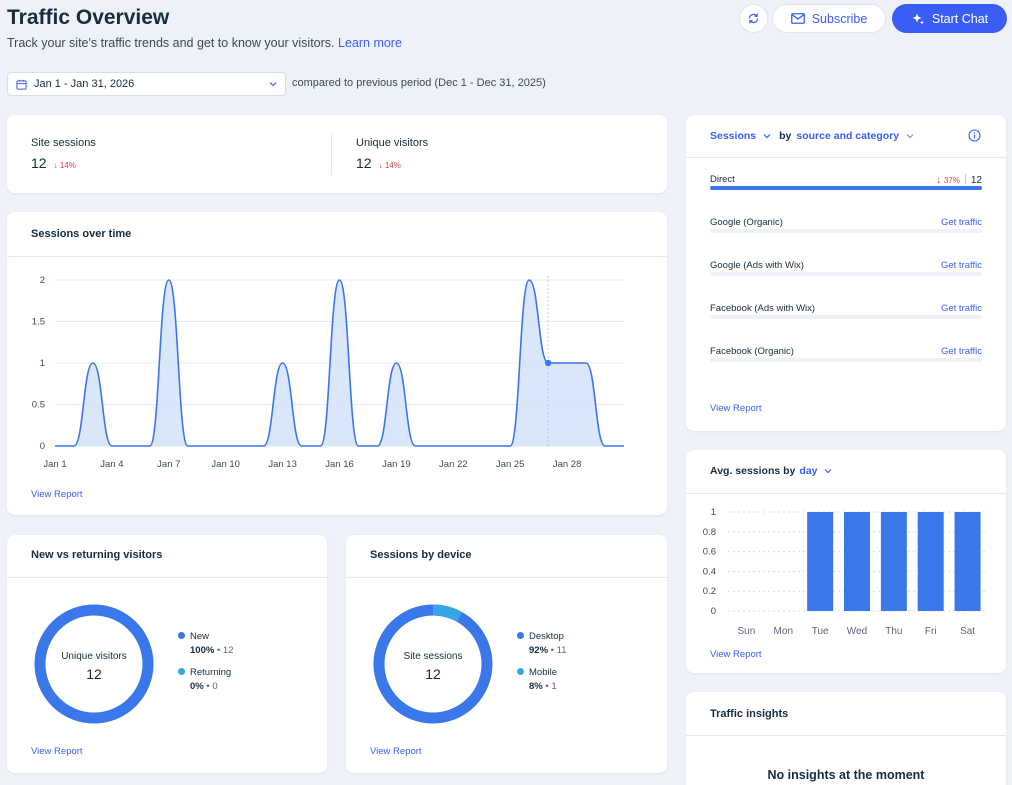  What do you see at coordinates (38, 322) in the screenshot?
I see `y-tick-label: 1.5` at bounding box center [38, 322].